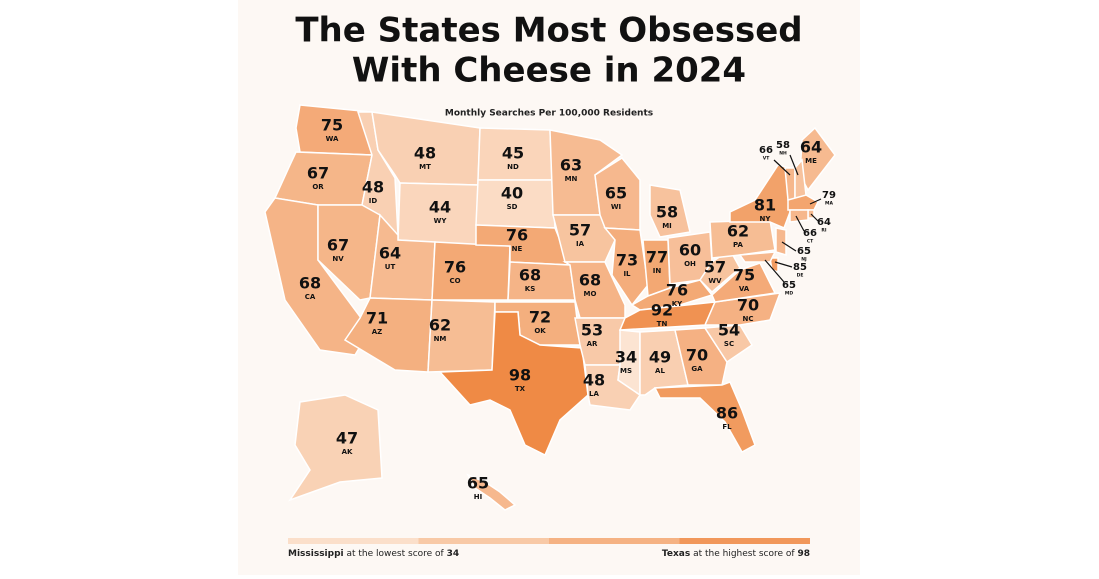 This screenshot has width=1099, height=579. Describe the element at coordinates (829, 204) in the screenshot. I see `state-abbr: MA` at that location.